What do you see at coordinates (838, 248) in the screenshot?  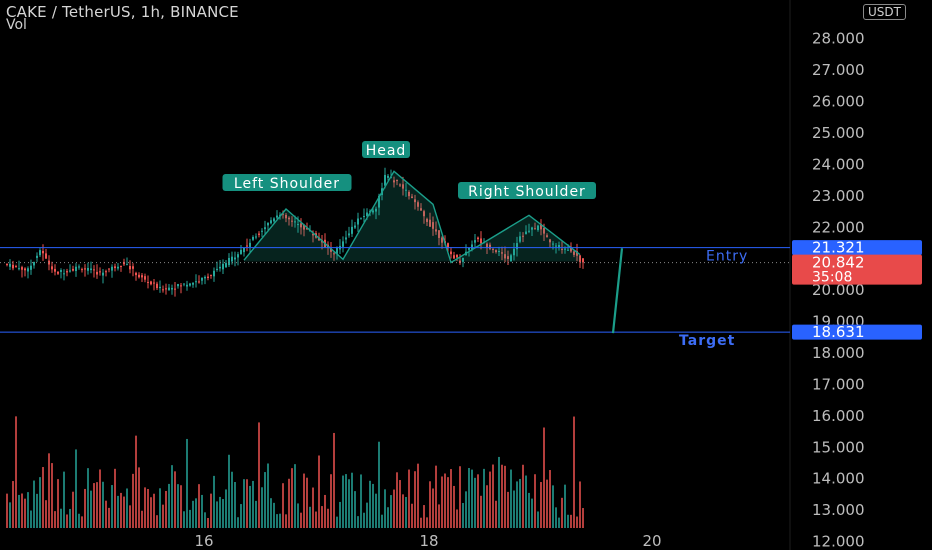 I see `entry-price-tag: 21.321` at bounding box center [838, 248].